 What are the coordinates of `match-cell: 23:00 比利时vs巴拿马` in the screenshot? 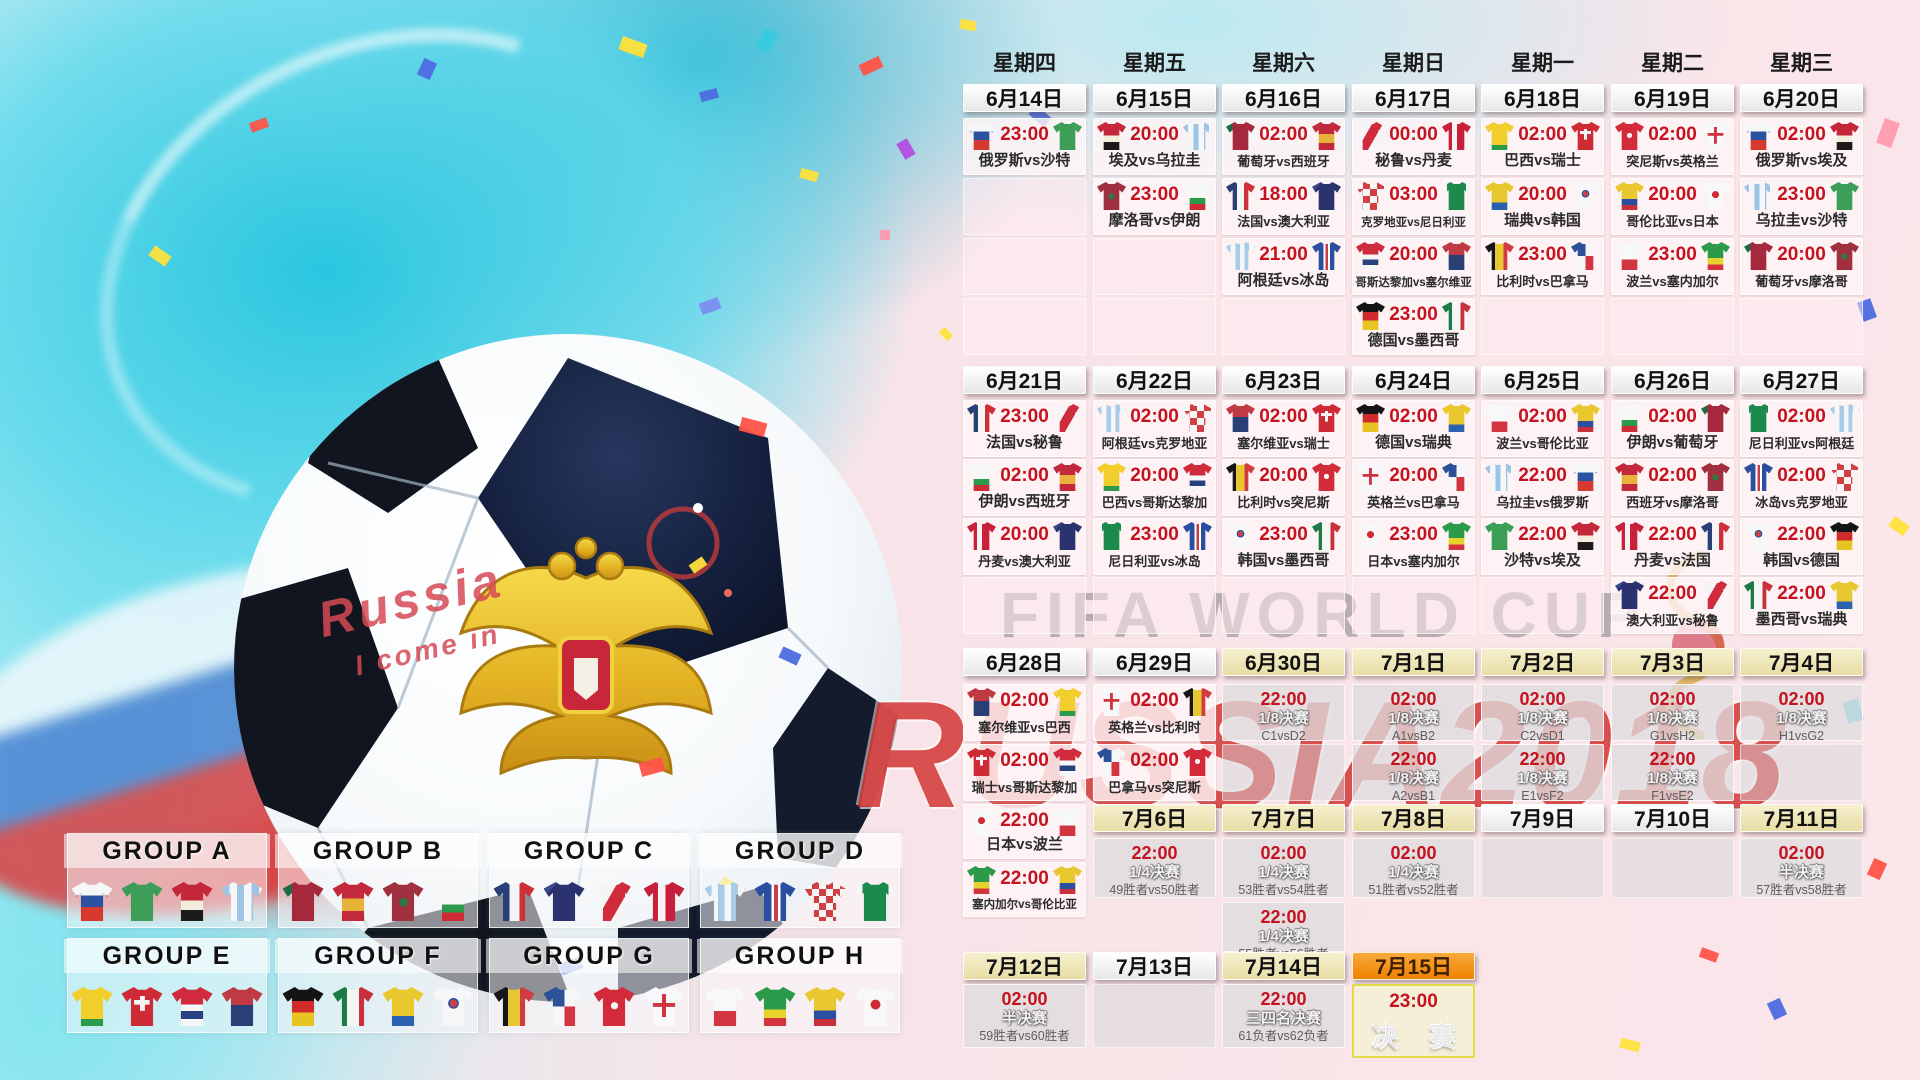 It's located at (1542, 266).